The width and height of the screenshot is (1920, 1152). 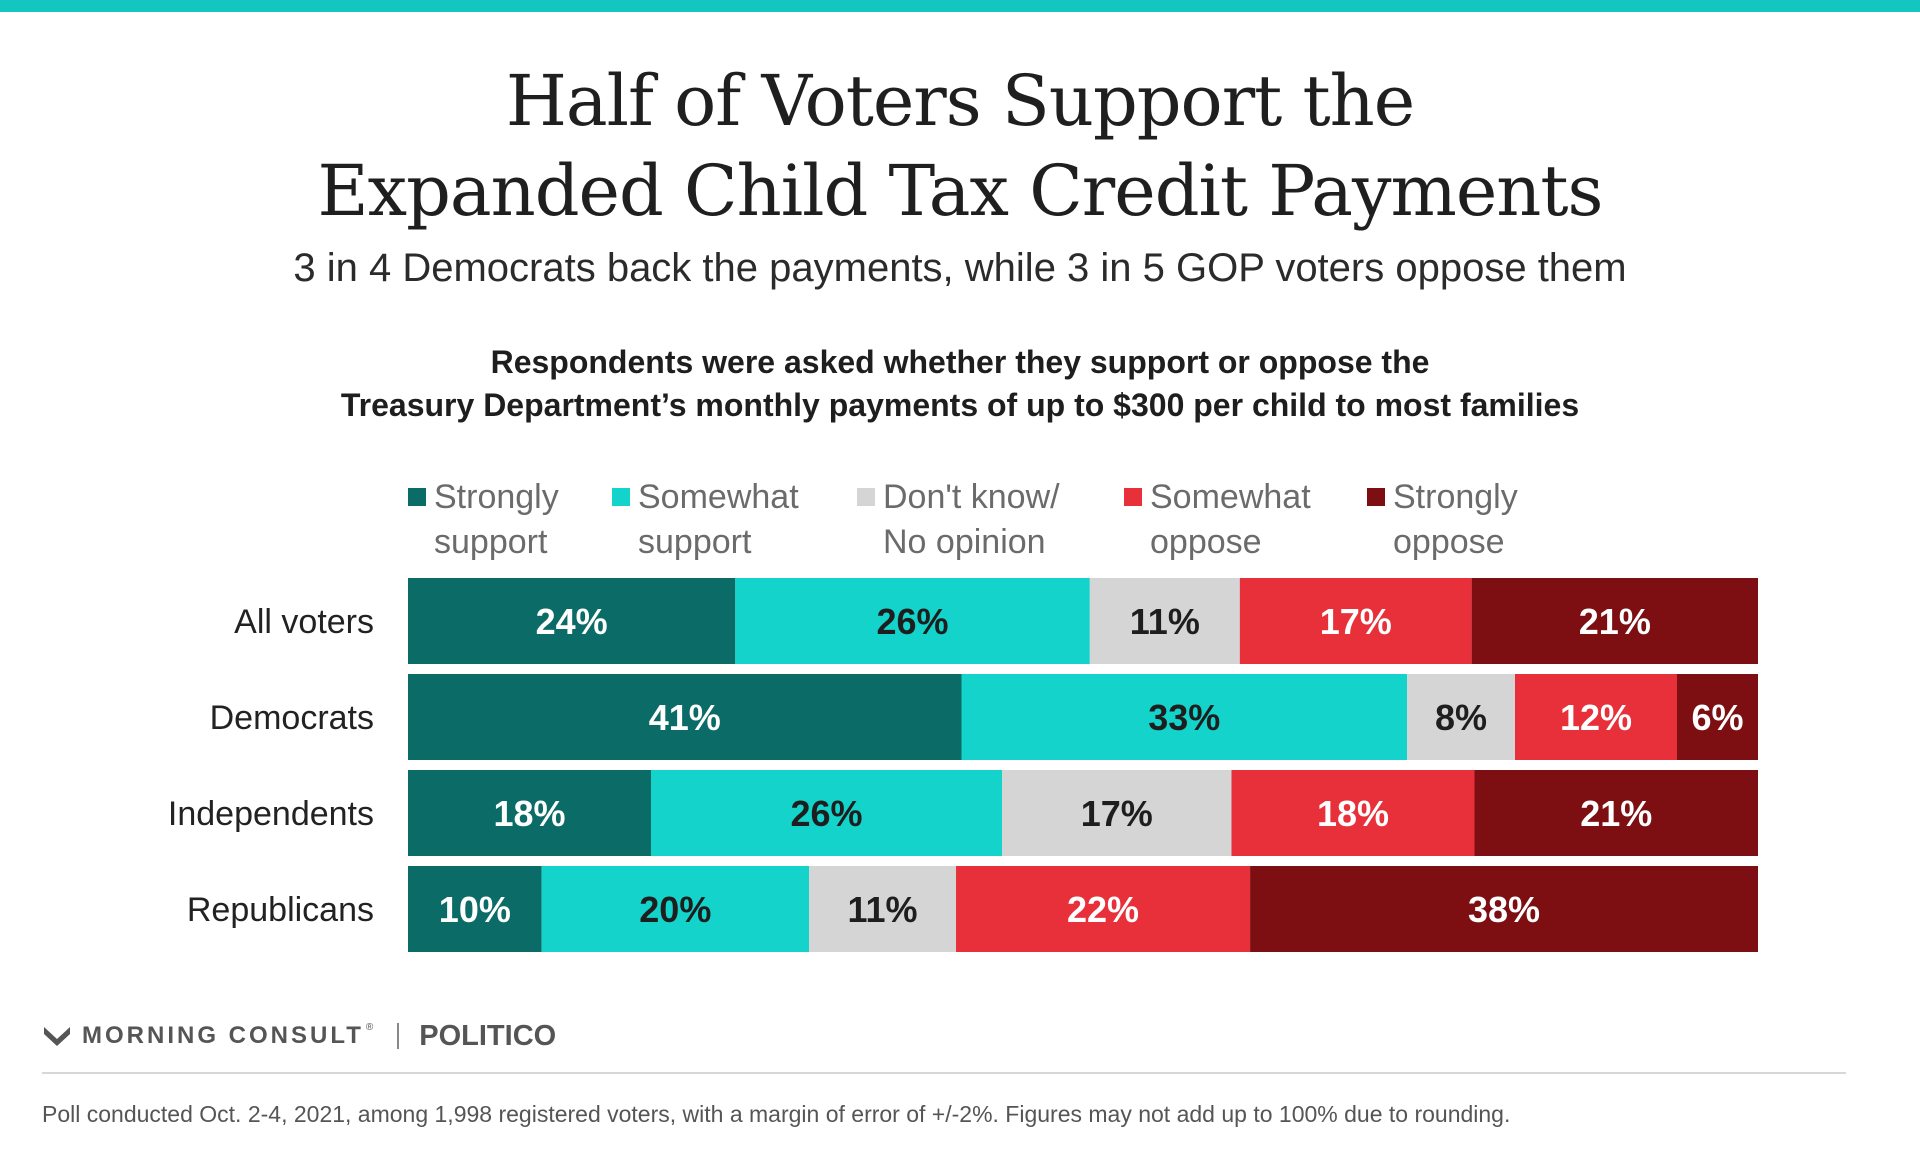 What do you see at coordinates (223, 1035) in the screenshot?
I see `morning-consult-wordmark: MORNING CONSULT` at bounding box center [223, 1035].